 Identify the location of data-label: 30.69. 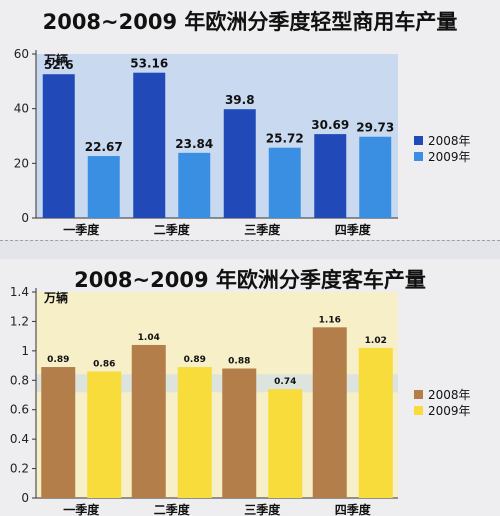
(330, 125).